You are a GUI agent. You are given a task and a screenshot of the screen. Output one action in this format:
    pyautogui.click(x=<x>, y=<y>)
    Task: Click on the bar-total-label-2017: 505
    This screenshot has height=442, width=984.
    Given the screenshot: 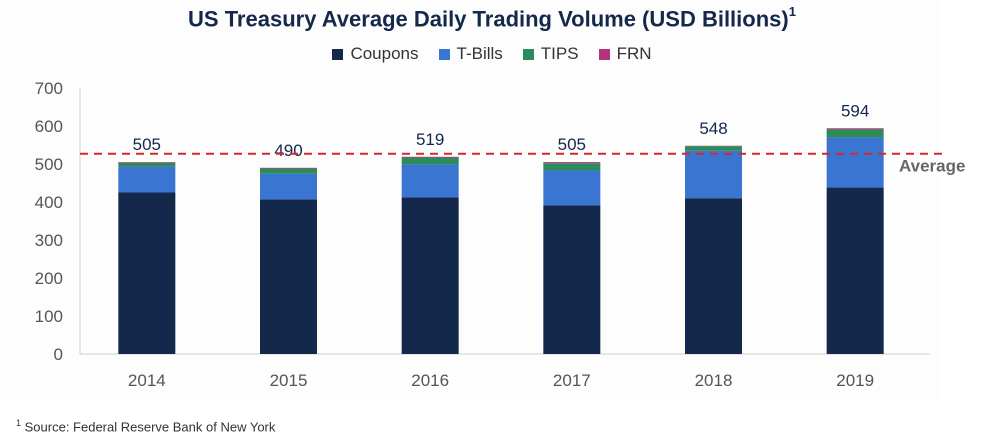 What is the action you would take?
    pyautogui.click(x=572, y=144)
    